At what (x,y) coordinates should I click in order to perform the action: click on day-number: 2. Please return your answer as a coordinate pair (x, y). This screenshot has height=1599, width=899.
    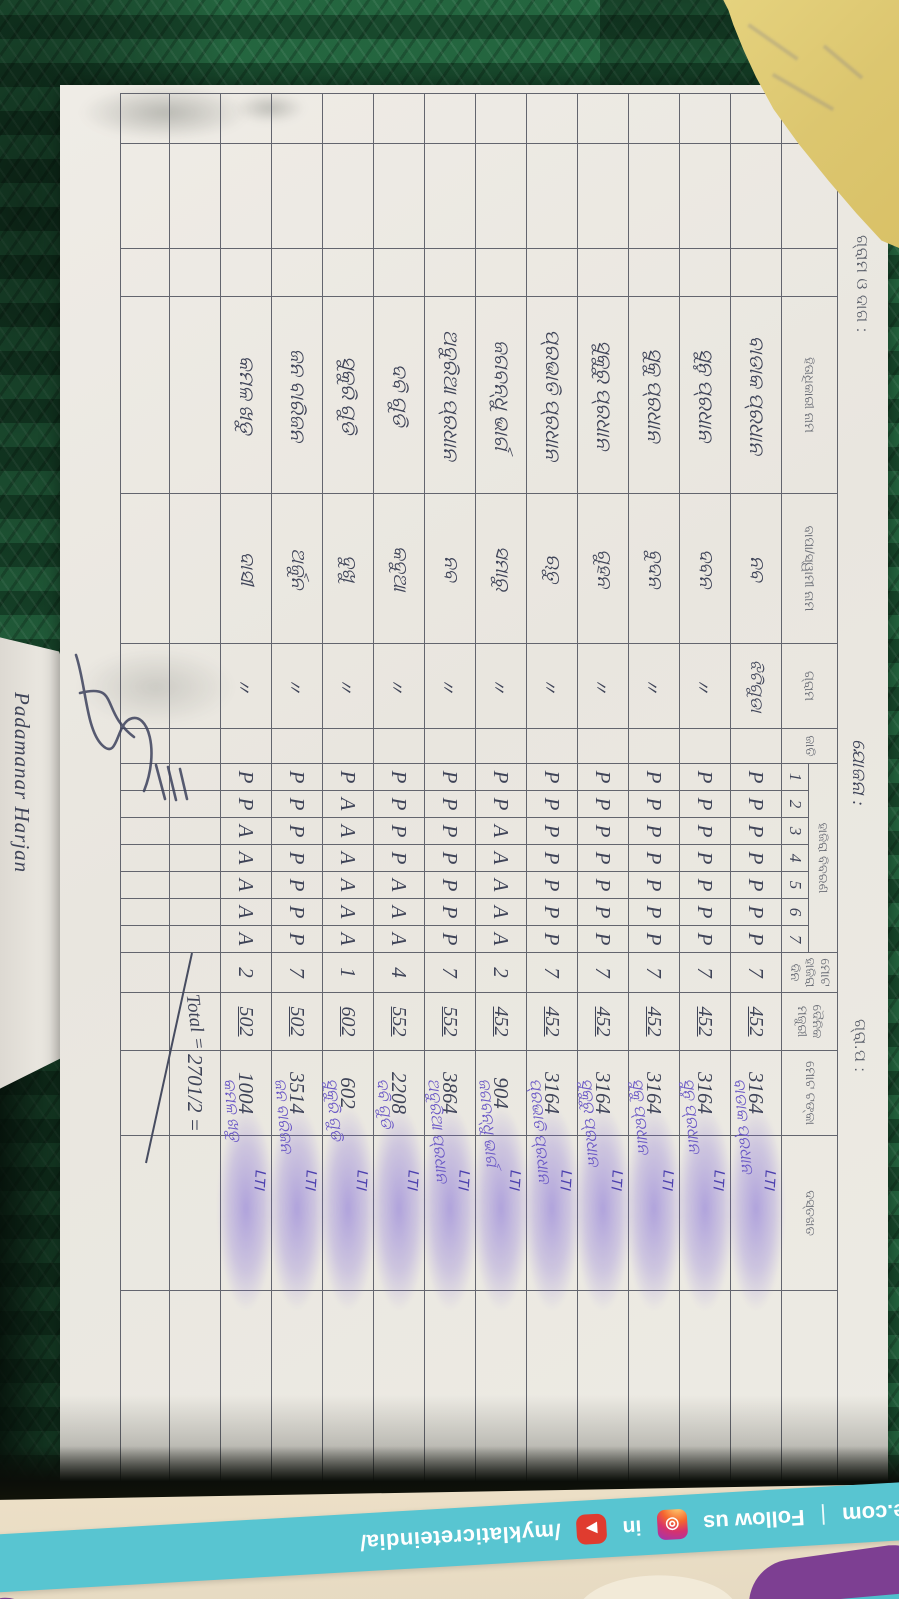
    Looking at the image, I should click on (795, 804).